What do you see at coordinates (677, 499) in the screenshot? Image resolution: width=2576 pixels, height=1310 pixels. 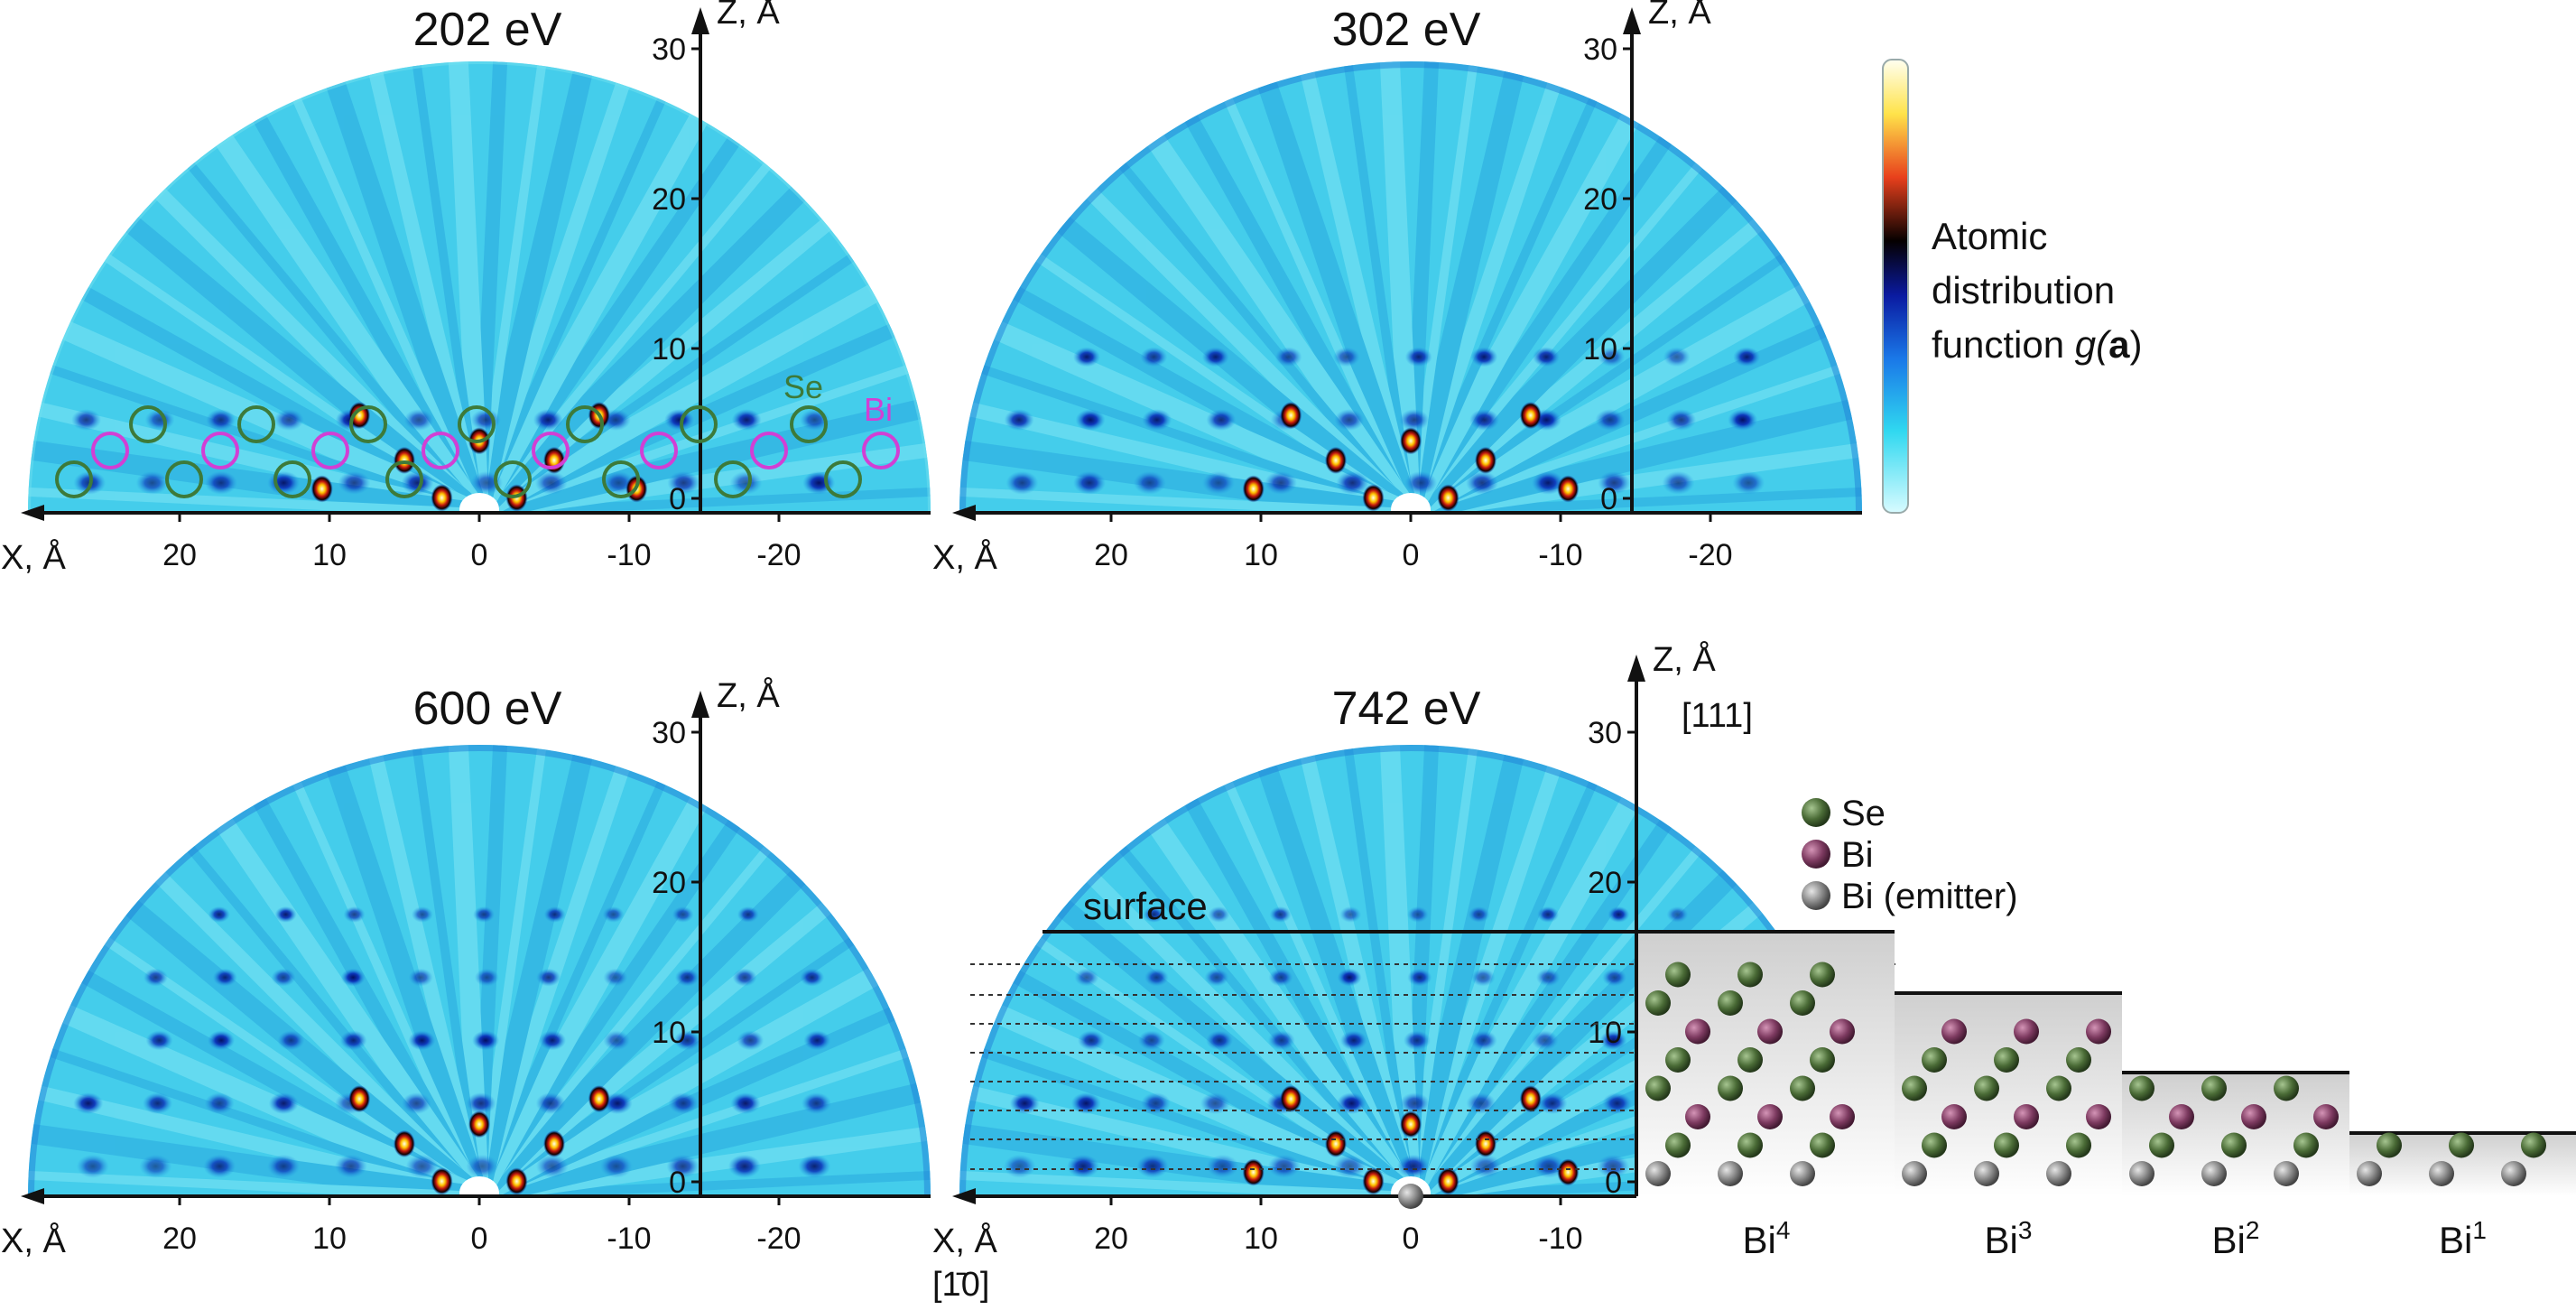 I see `z-tick-label: 0` at bounding box center [677, 499].